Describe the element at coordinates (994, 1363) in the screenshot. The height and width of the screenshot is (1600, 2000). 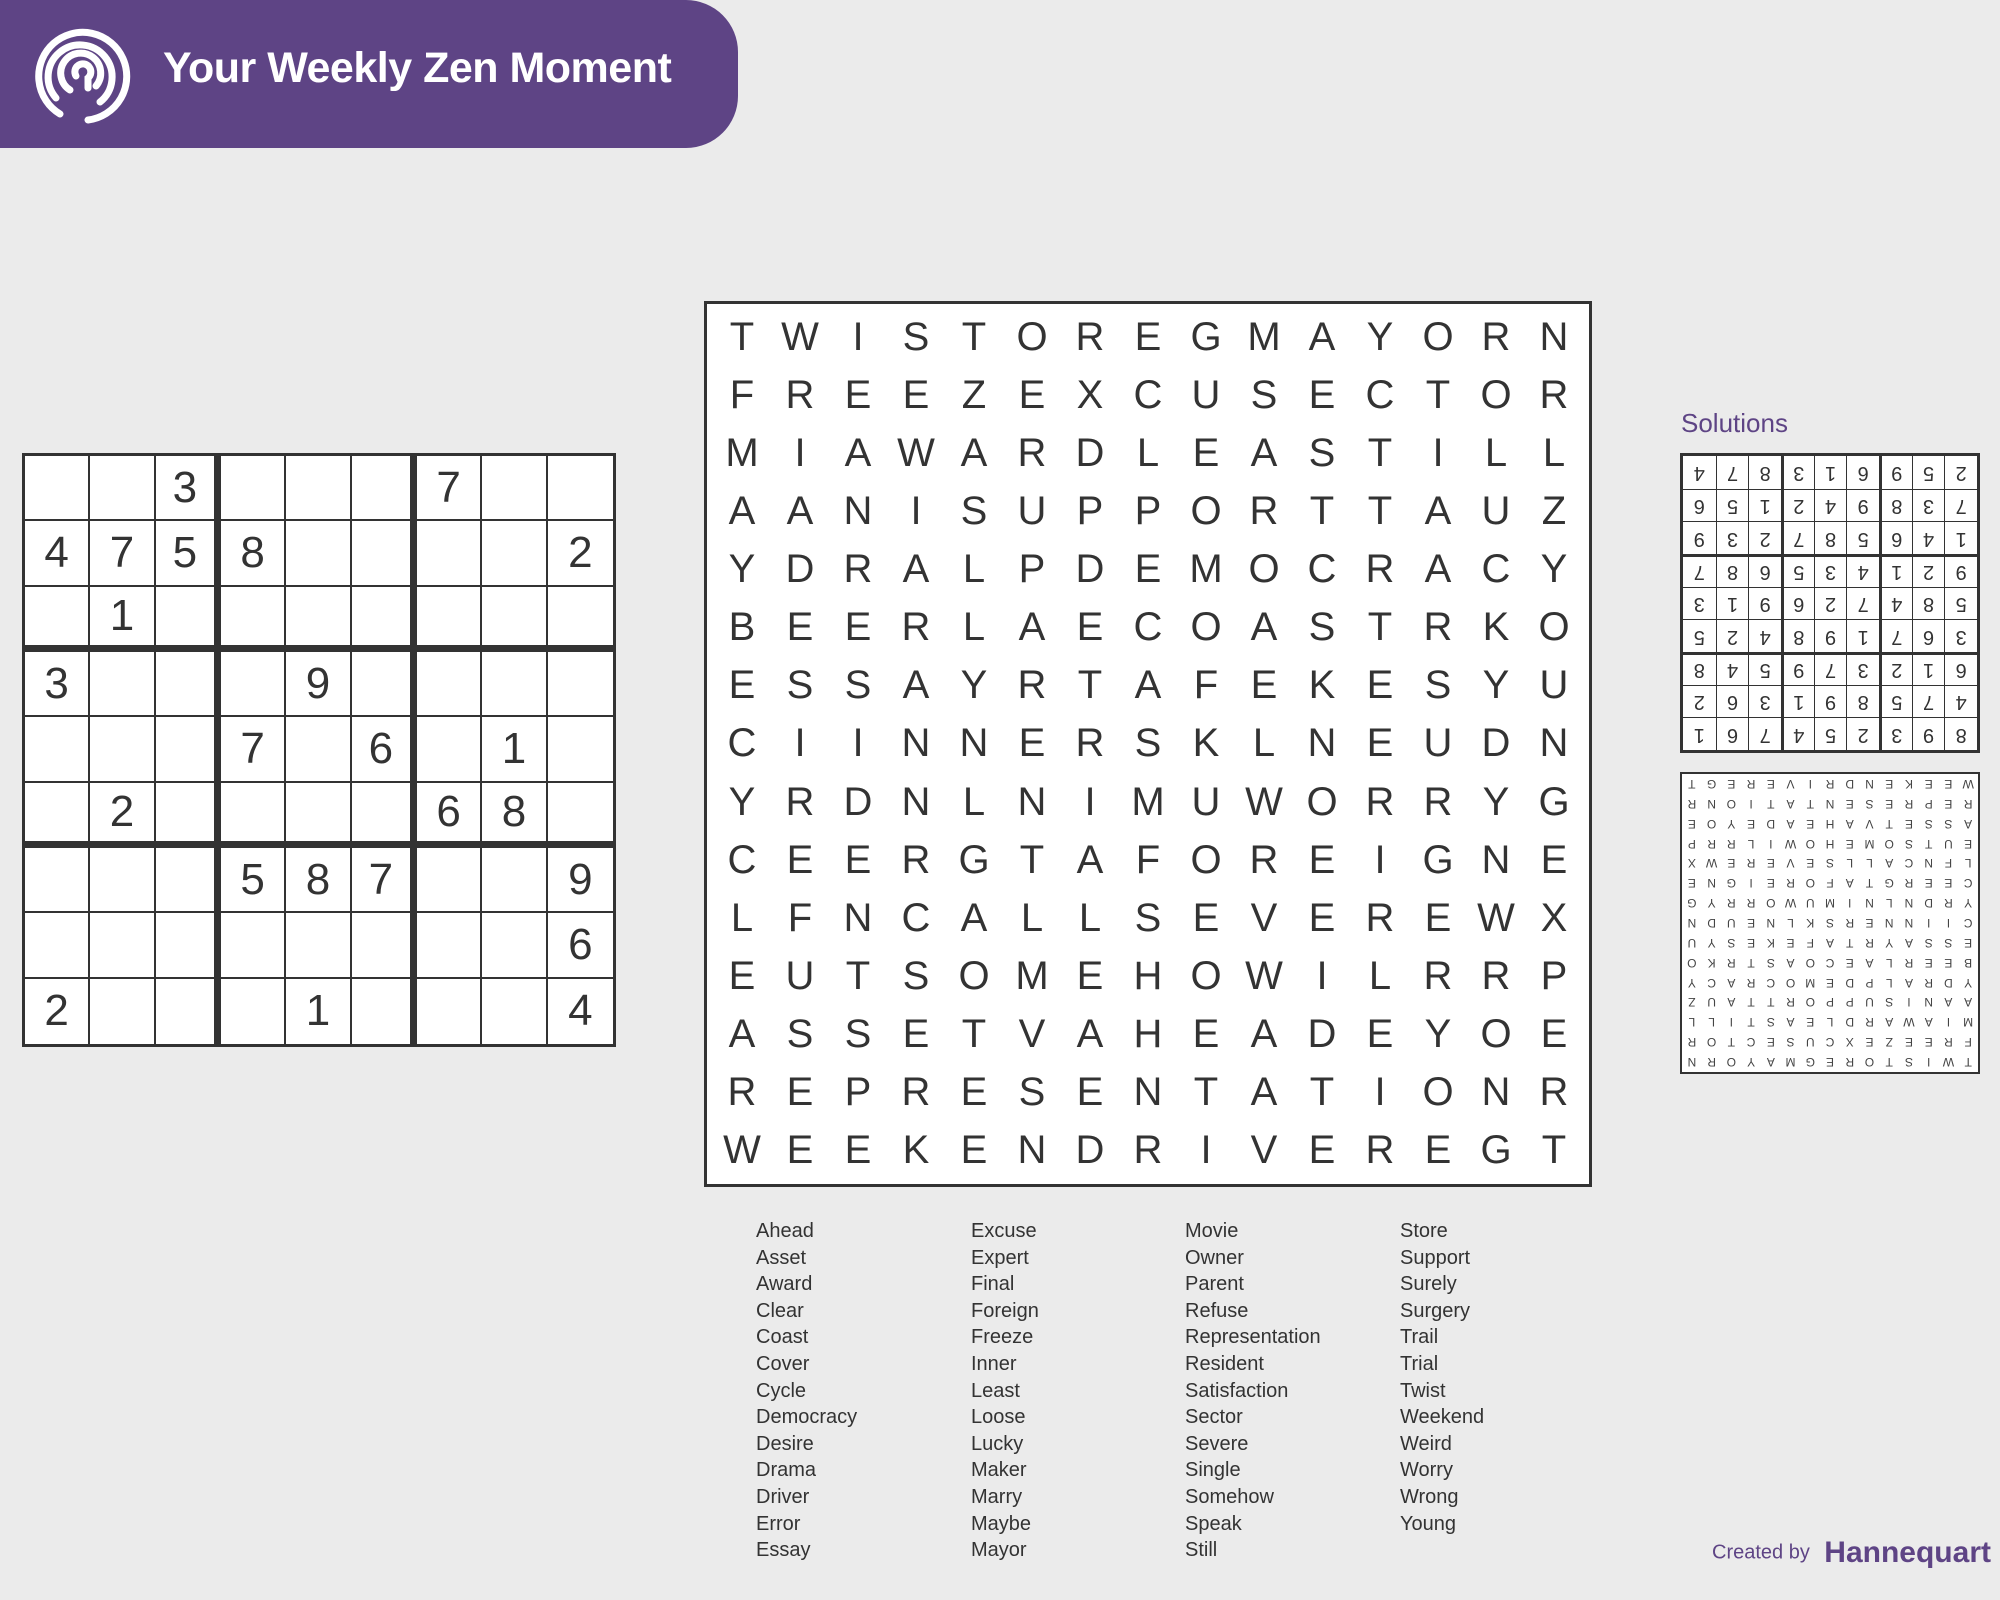
I see `word-list-item: Inner` at that location.